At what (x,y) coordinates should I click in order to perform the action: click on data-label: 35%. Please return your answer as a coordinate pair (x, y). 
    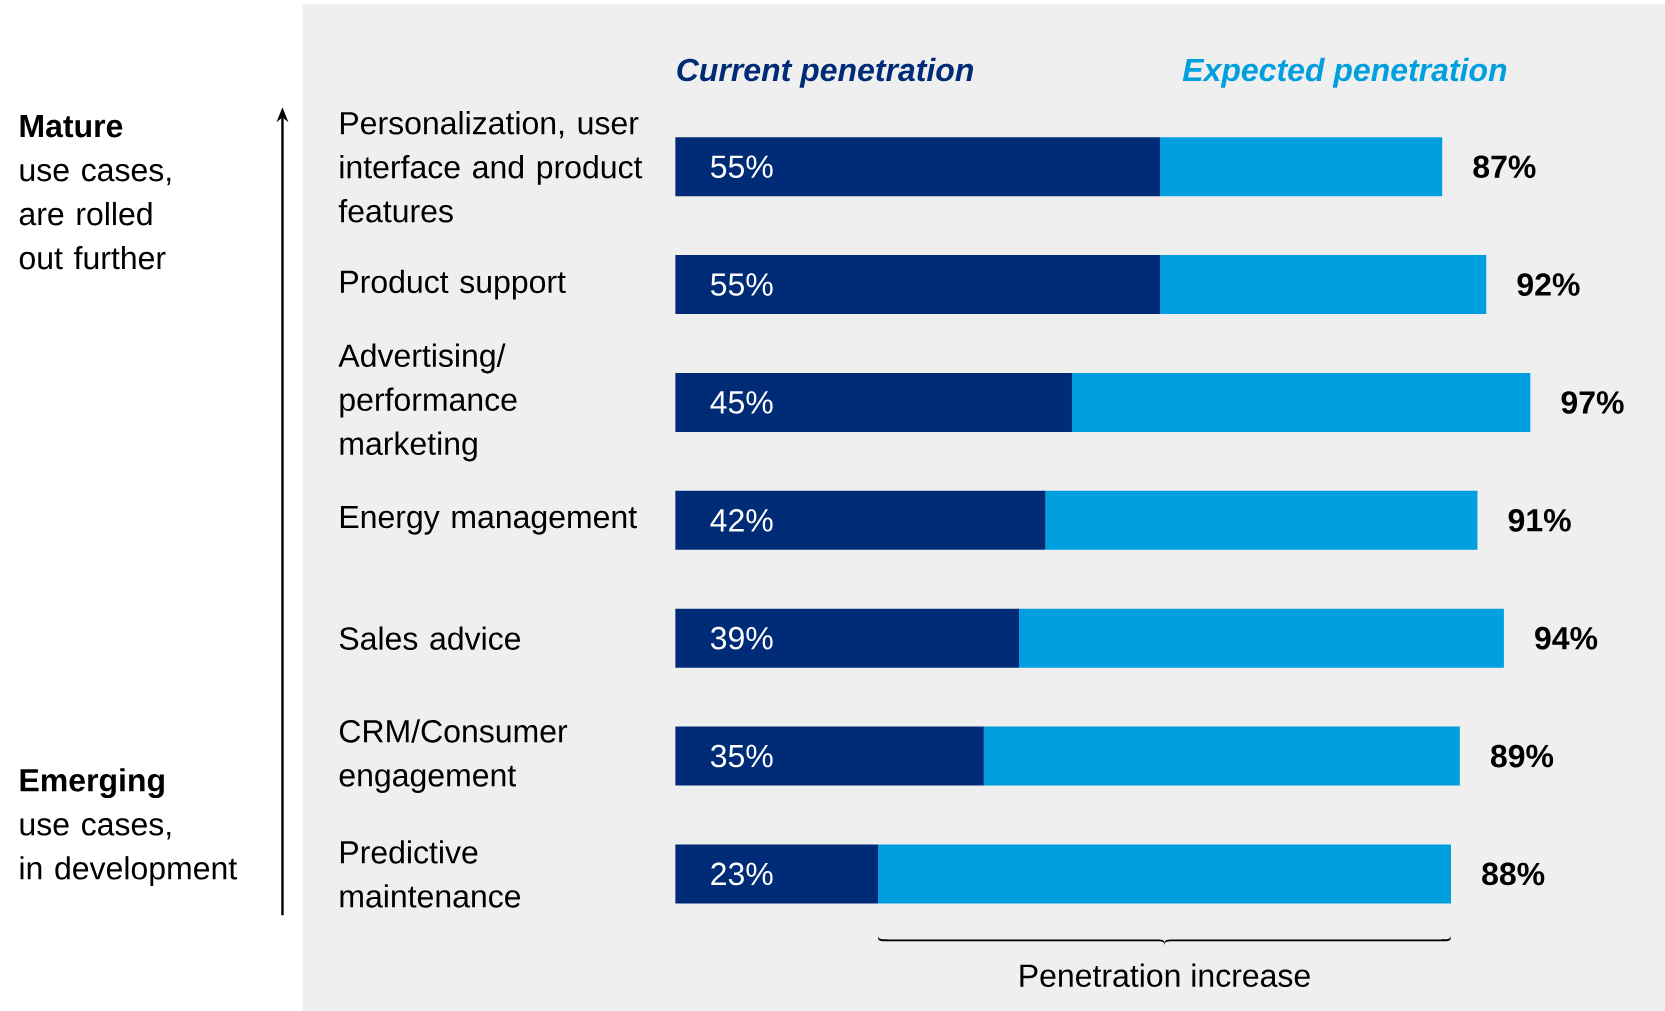
    Looking at the image, I should click on (741, 756).